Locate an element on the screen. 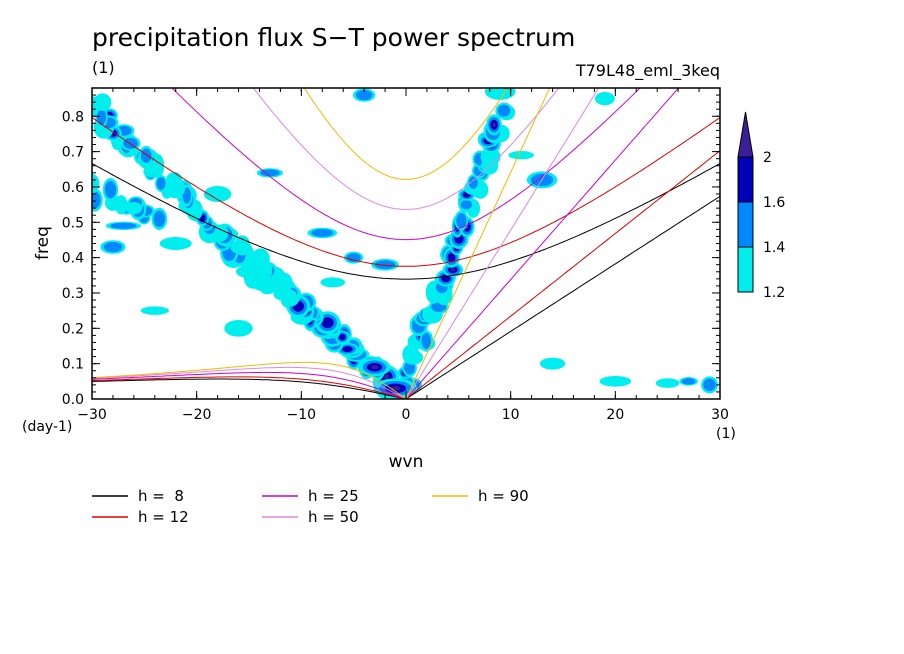  y-tick-label: 0.8 is located at coordinates (73, 117).